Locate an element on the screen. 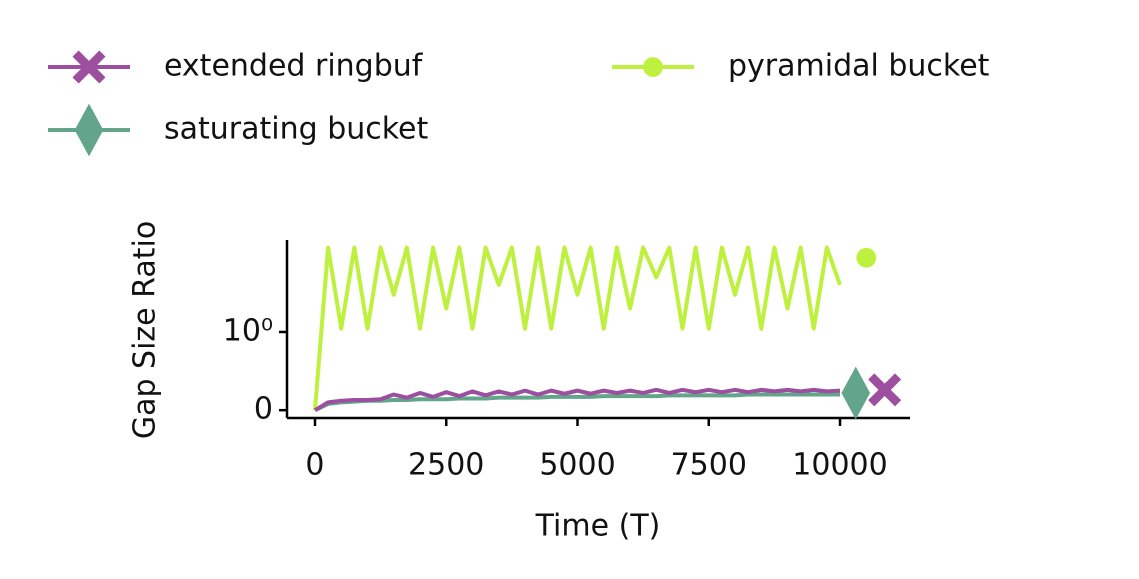 The height and width of the screenshot is (579, 1139). legend-label: extended ringbuf is located at coordinates (294, 66).